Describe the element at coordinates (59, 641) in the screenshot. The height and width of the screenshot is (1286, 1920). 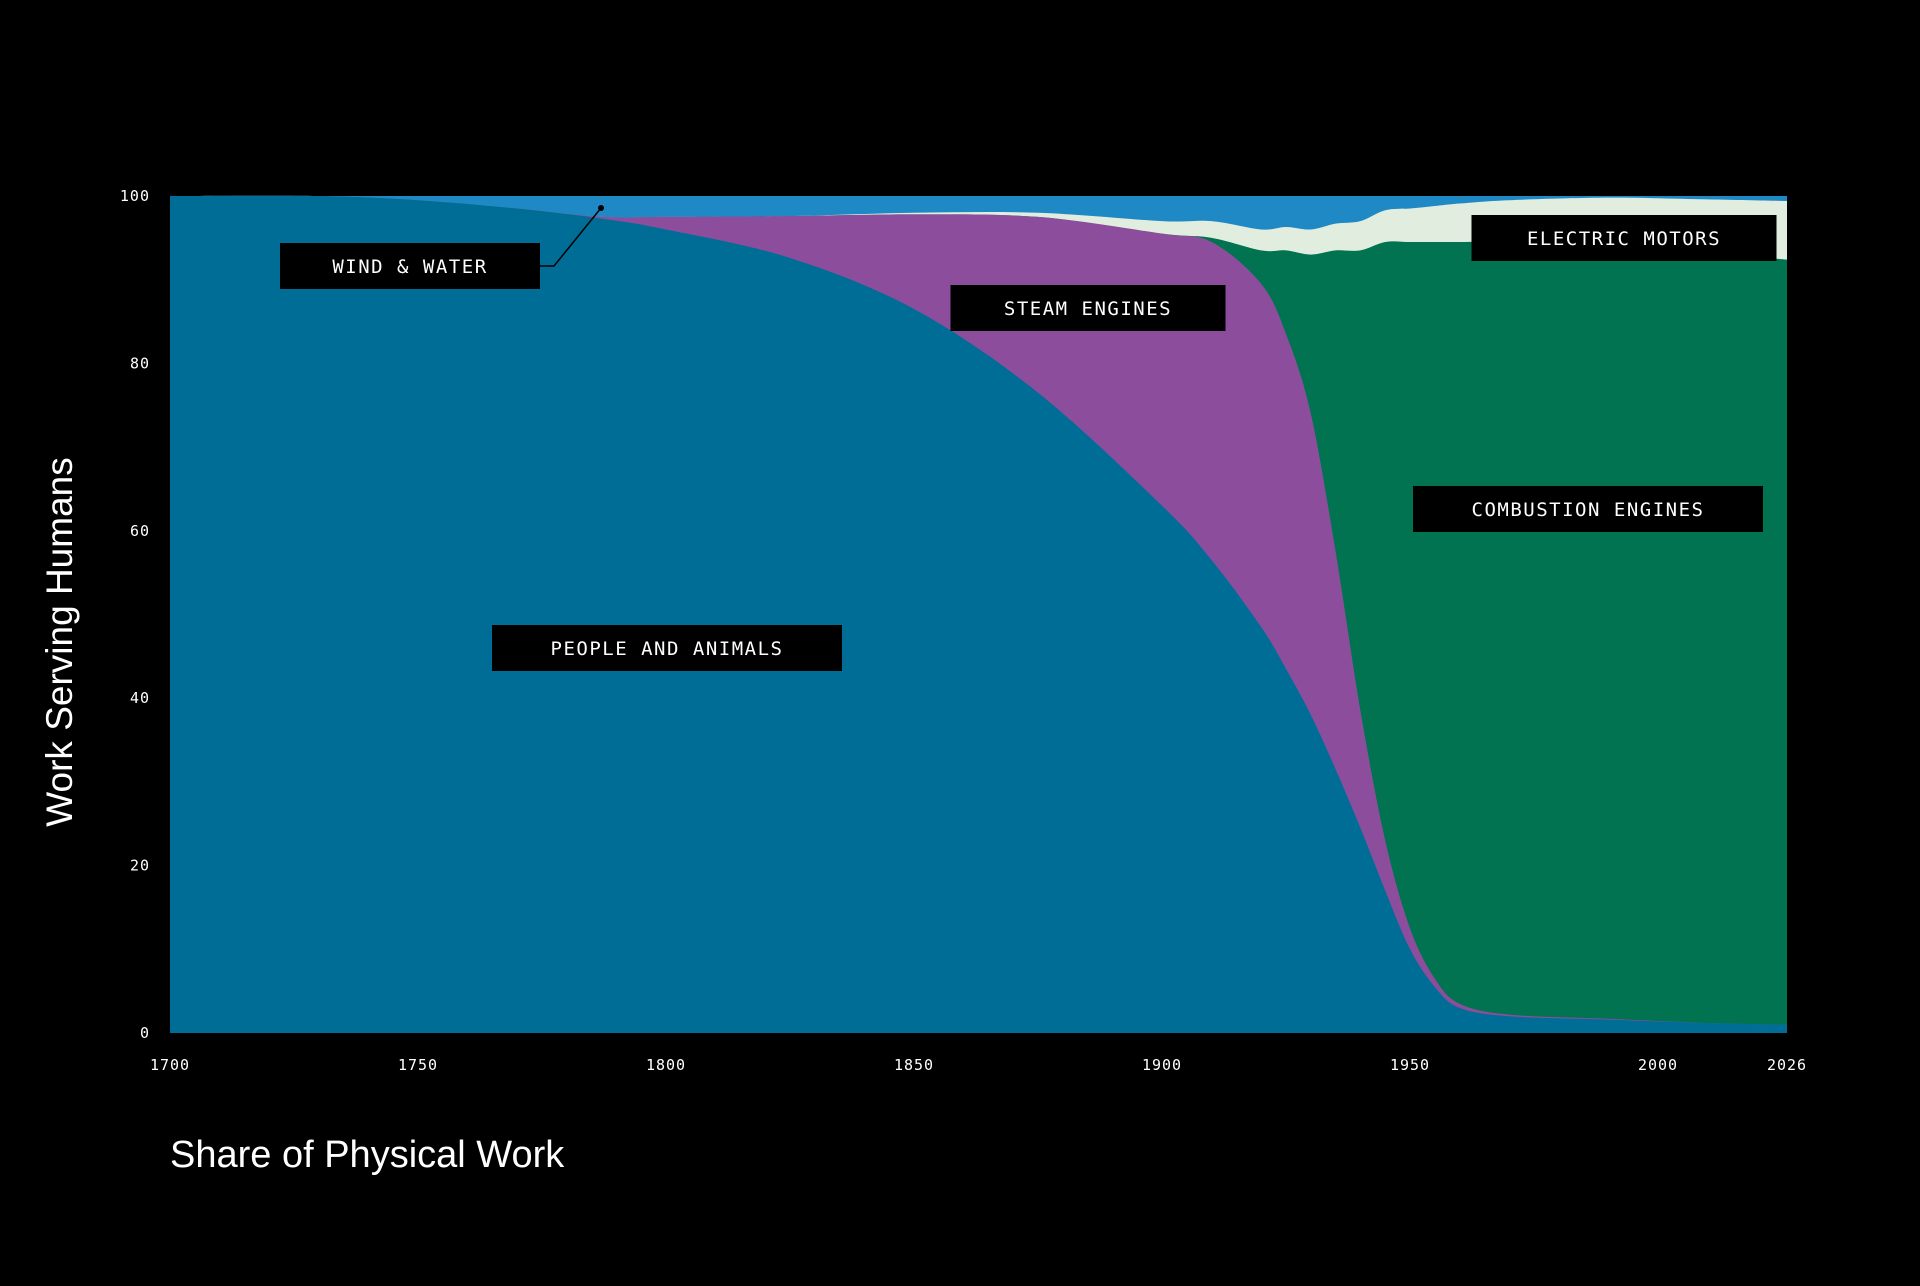
I see `y-axis-title: Work Serving Humans` at that location.